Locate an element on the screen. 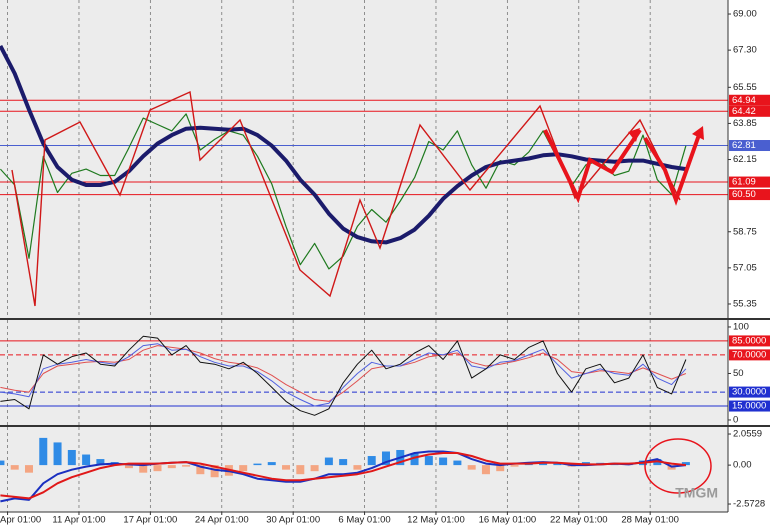 The width and height of the screenshot is (770, 528). y-tick-label: 0 is located at coordinates (735, 419).